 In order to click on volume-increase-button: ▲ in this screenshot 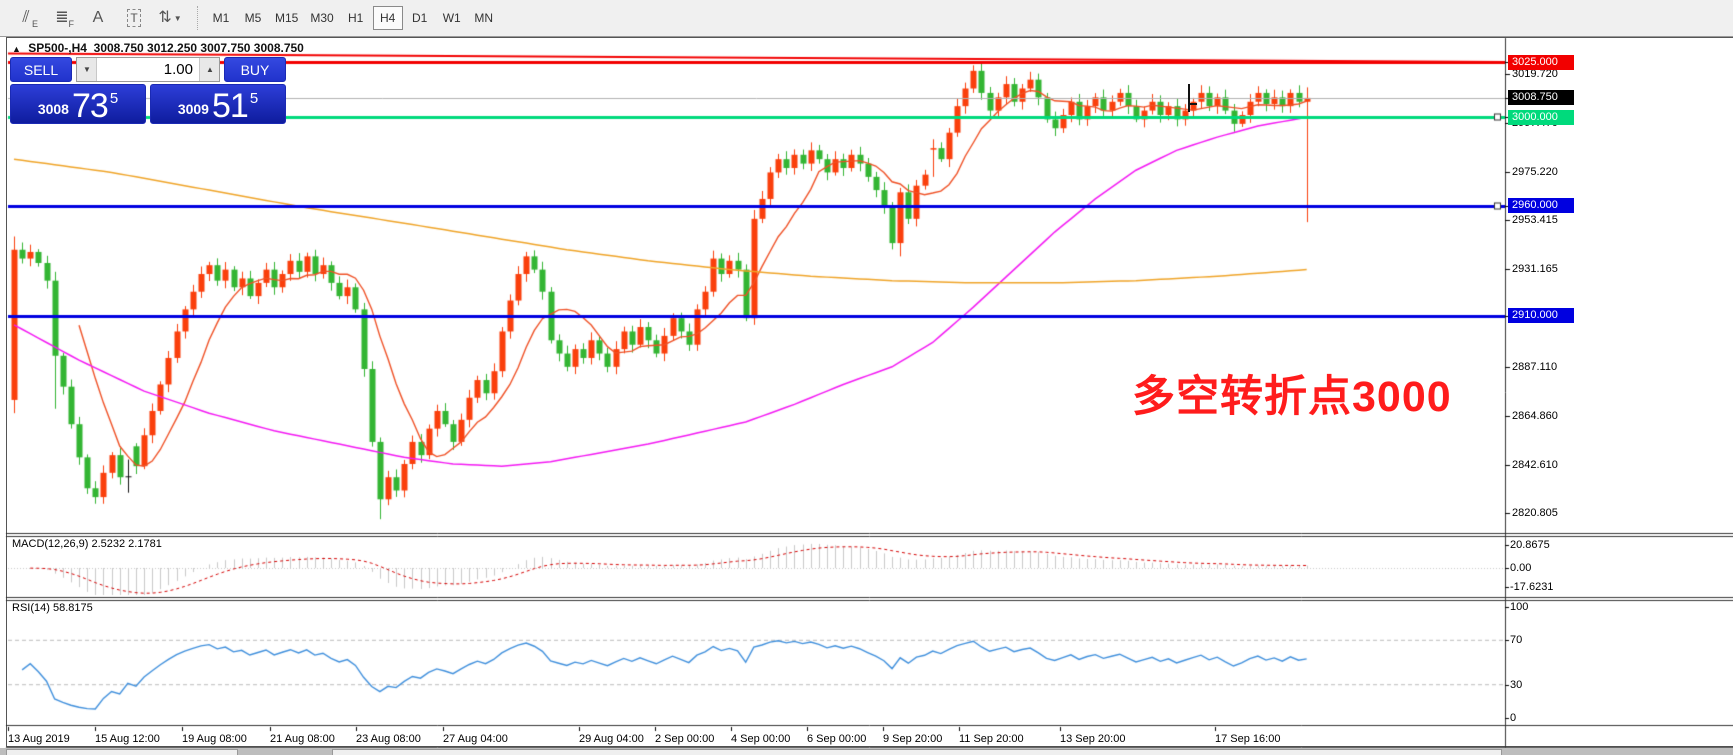, I will do `click(209, 69)`.